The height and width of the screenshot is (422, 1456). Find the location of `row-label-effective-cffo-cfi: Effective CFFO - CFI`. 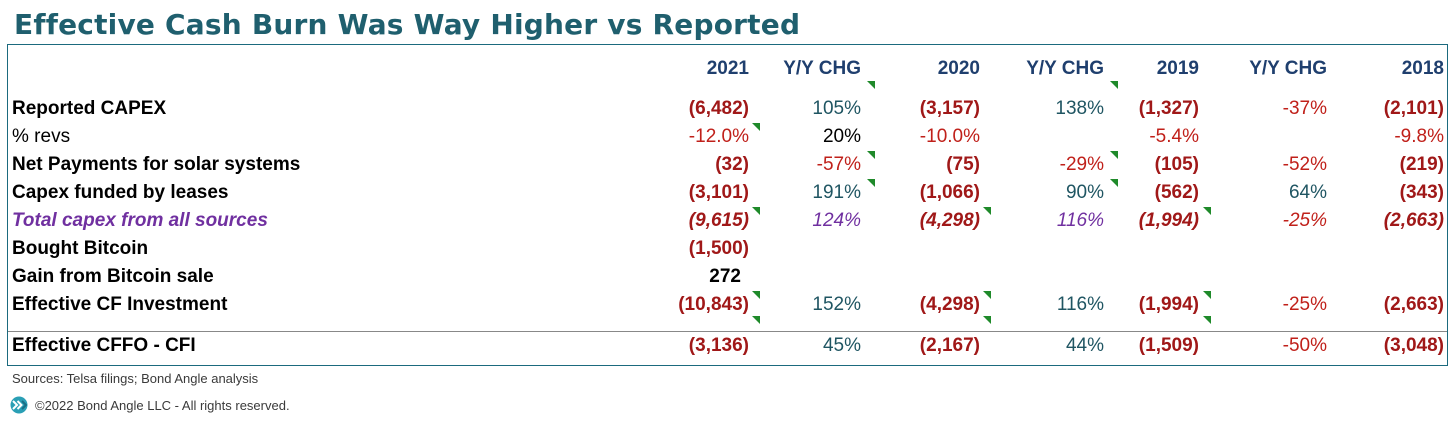

row-label-effective-cffo-cfi: Effective CFFO - CFI is located at coordinates (104, 345).